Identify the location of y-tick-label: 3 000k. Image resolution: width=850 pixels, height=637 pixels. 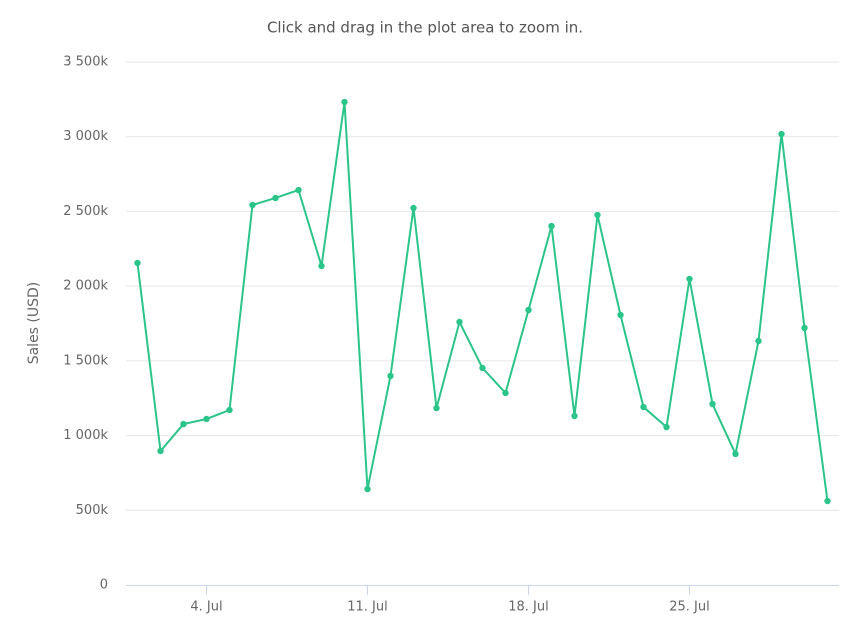
(85, 136).